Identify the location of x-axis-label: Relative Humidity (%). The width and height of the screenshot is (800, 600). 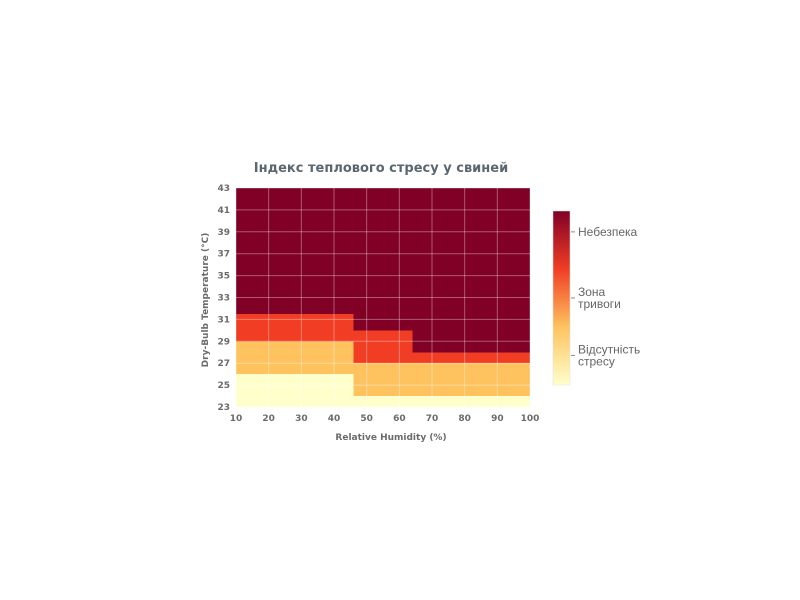
(390, 438).